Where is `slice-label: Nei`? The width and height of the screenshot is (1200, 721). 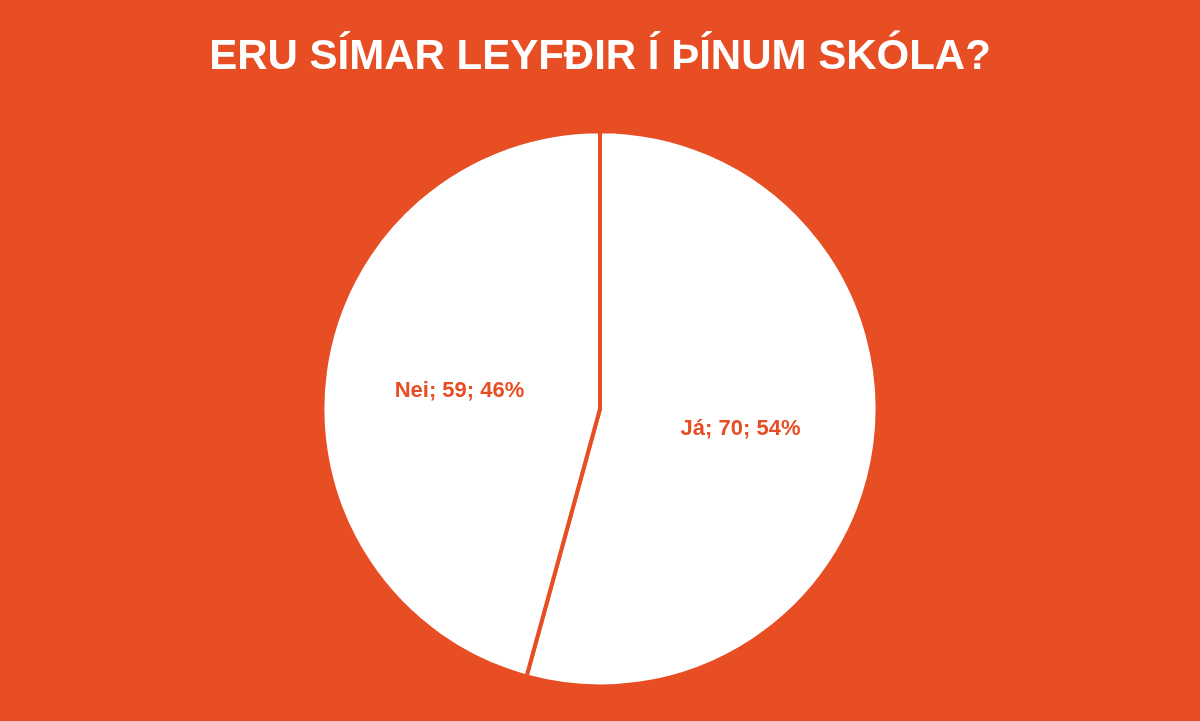 slice-label: Nei is located at coordinates (411, 390).